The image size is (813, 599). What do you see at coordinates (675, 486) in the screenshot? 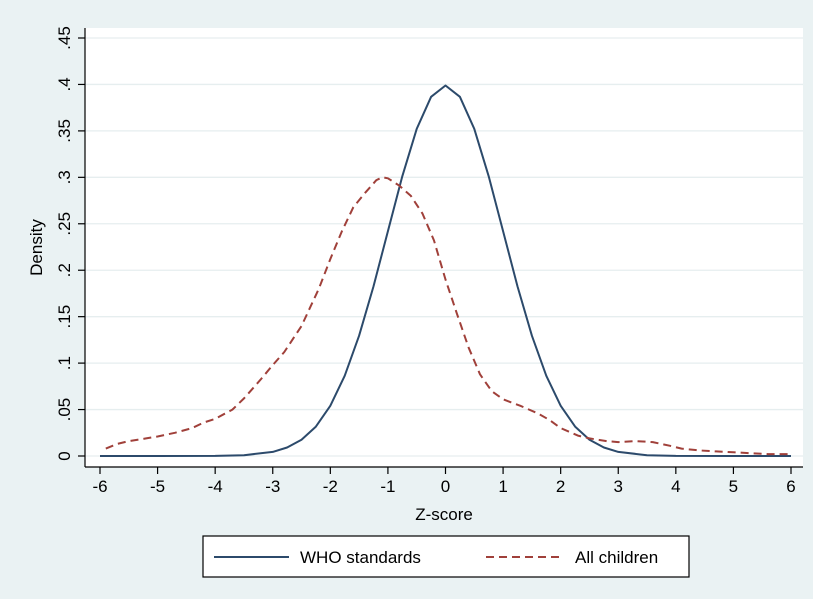
I see `x-tick-label: 4` at bounding box center [675, 486].